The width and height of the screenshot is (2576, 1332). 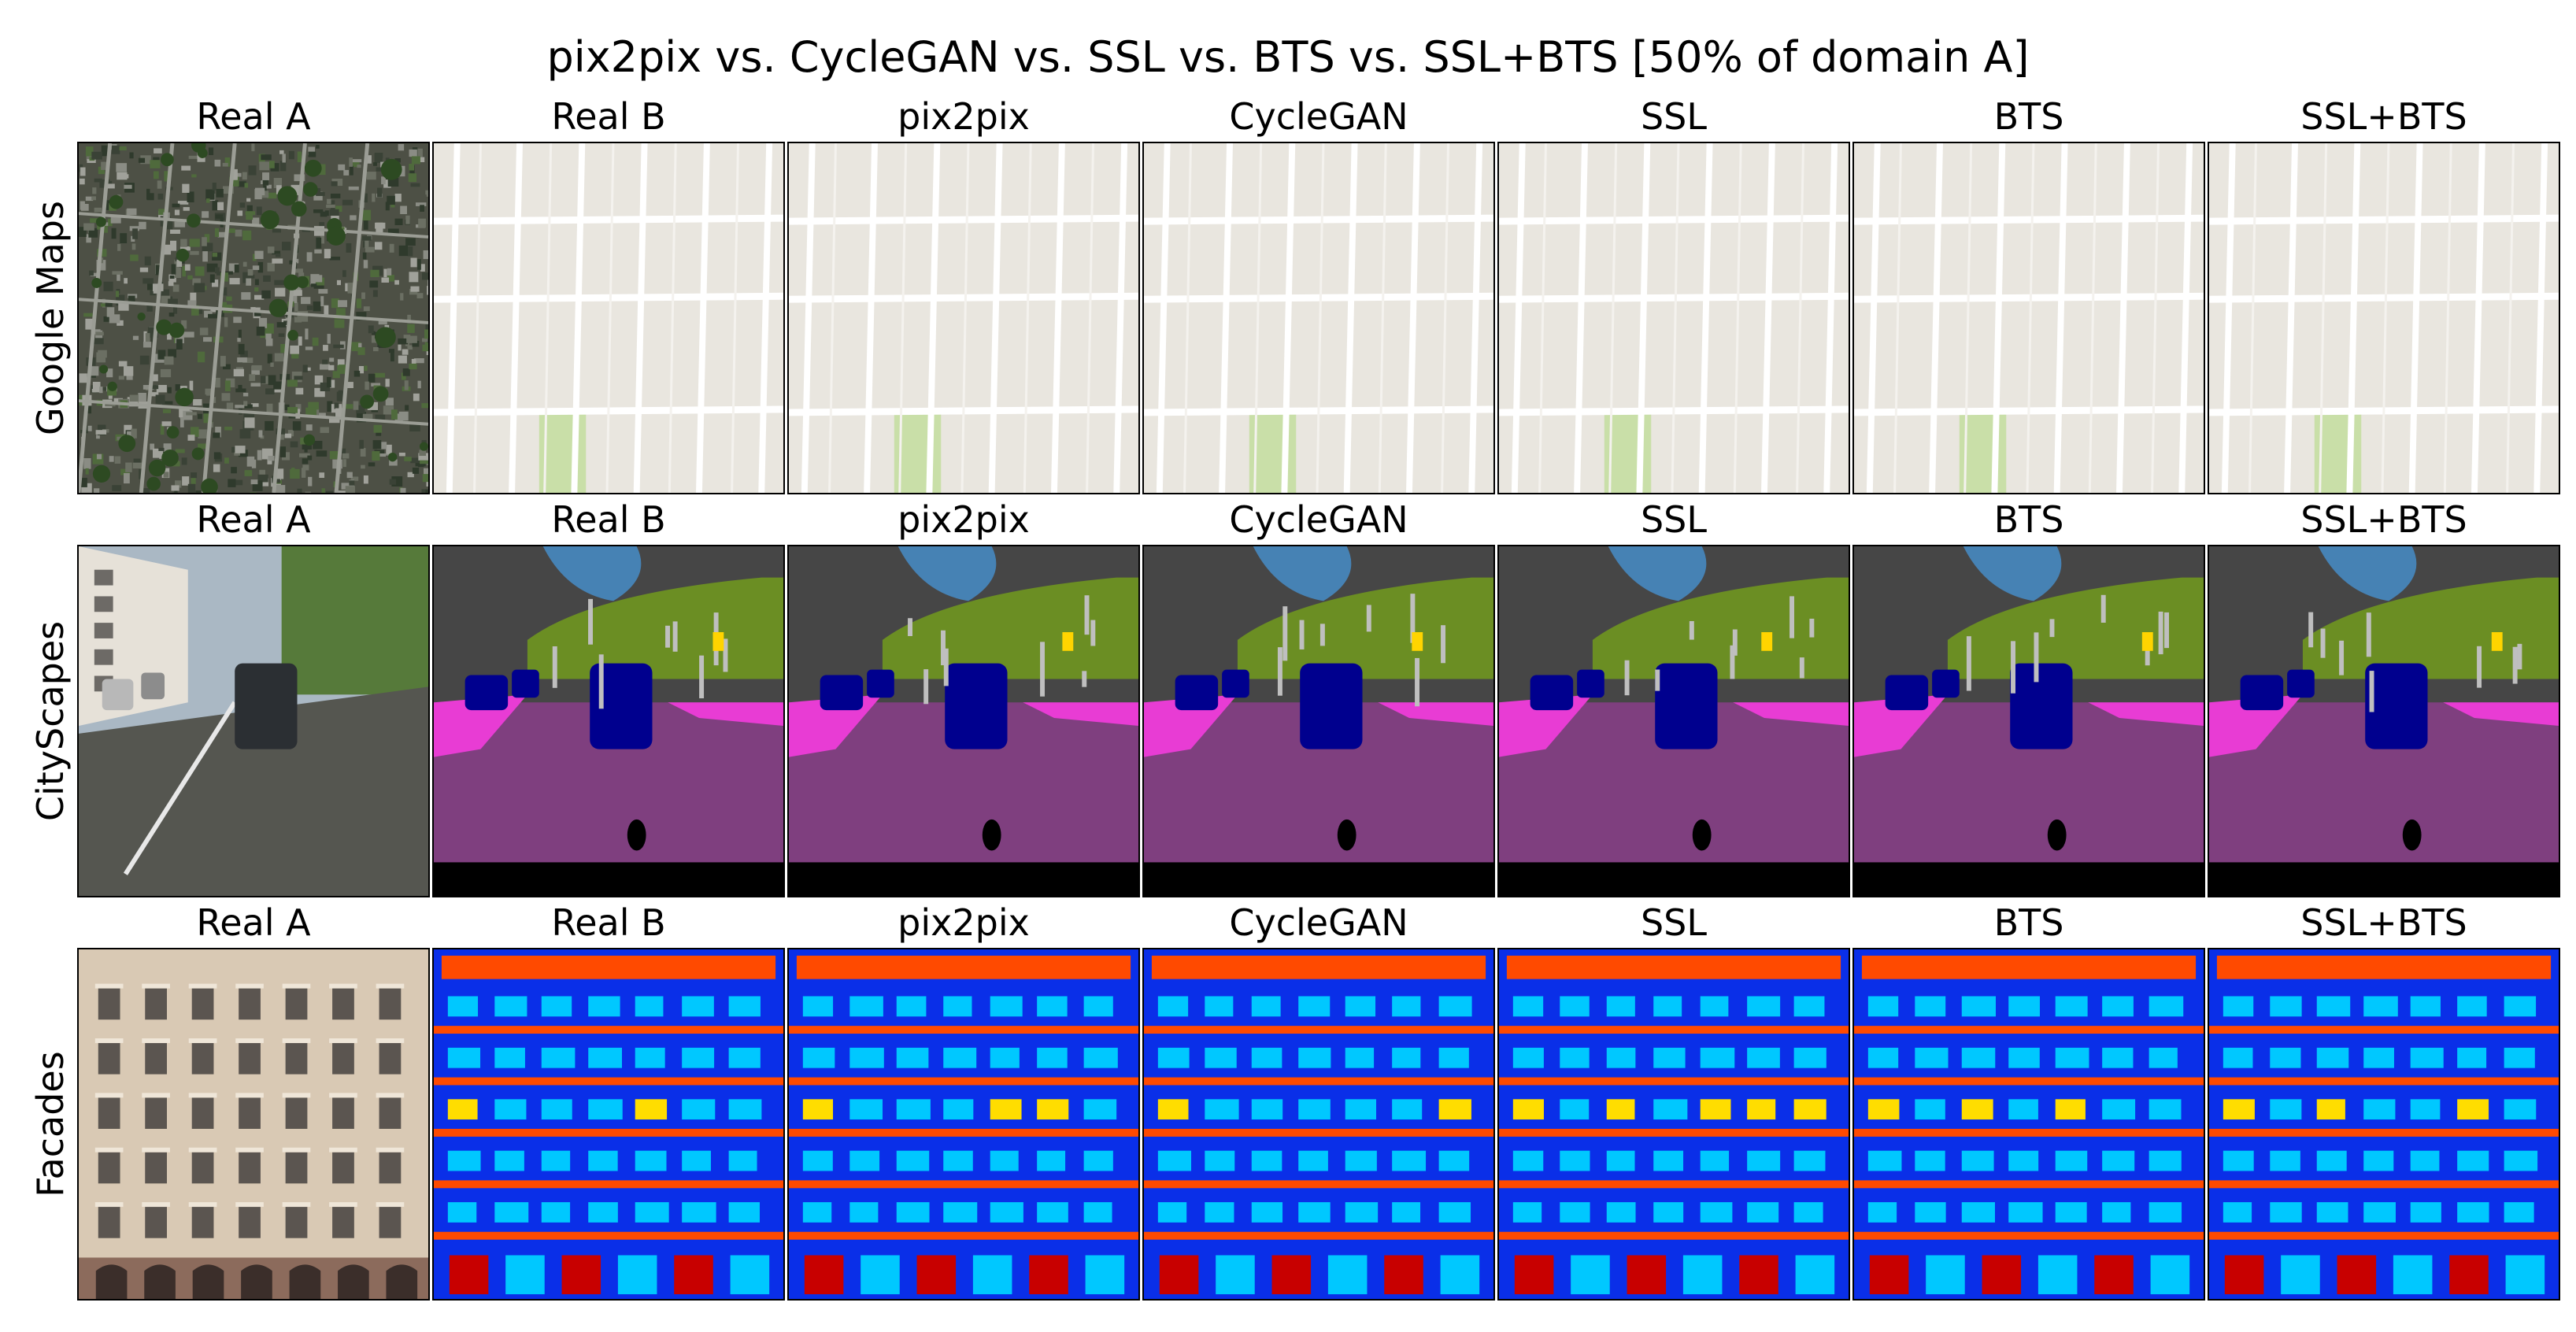 I want to click on panel-facades-real-a, so click(x=253, y=1124).